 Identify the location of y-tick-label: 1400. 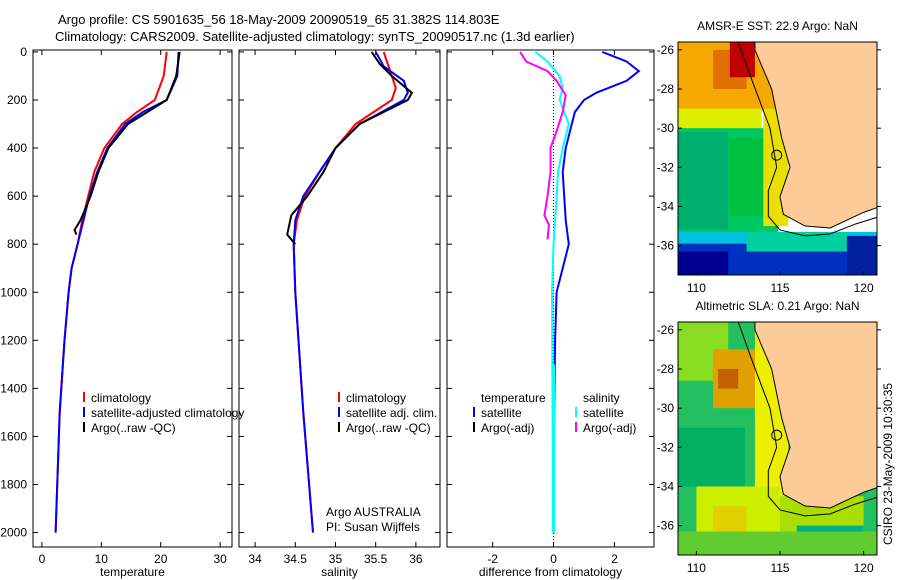
(13, 388).